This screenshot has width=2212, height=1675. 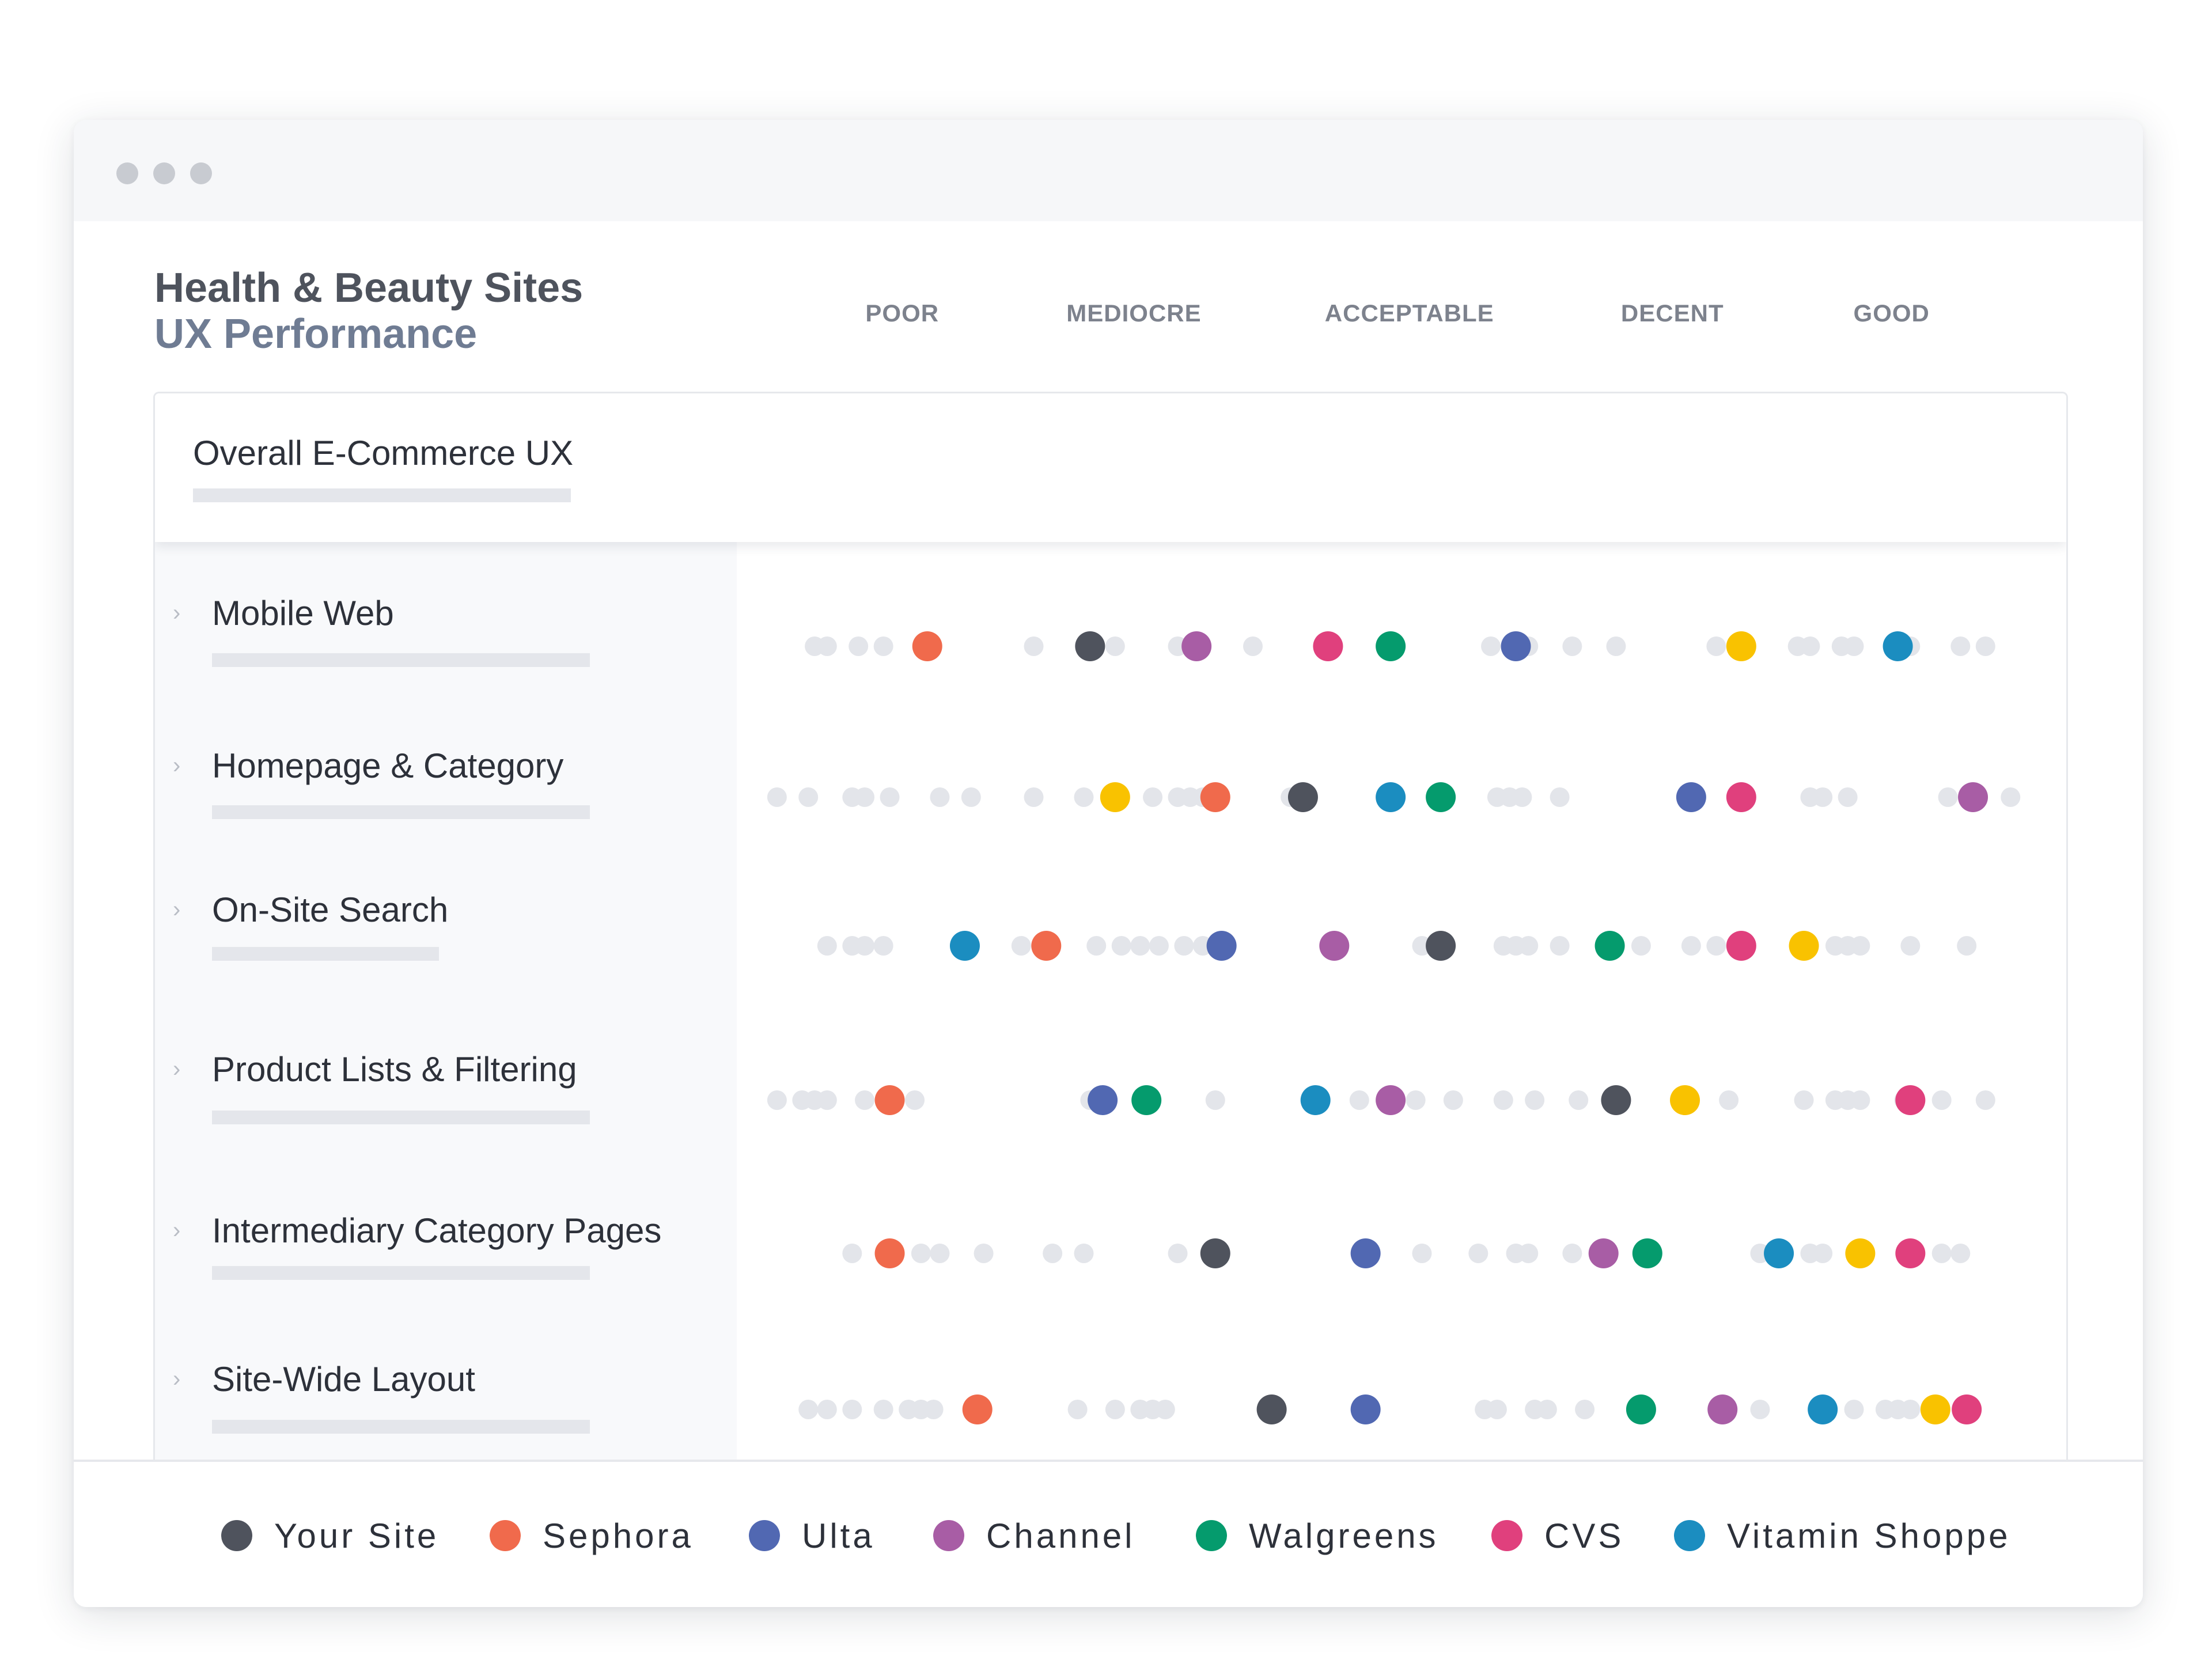 What do you see at coordinates (1869, 1535) in the screenshot?
I see `legend-label: Vitamin Shoppe` at bounding box center [1869, 1535].